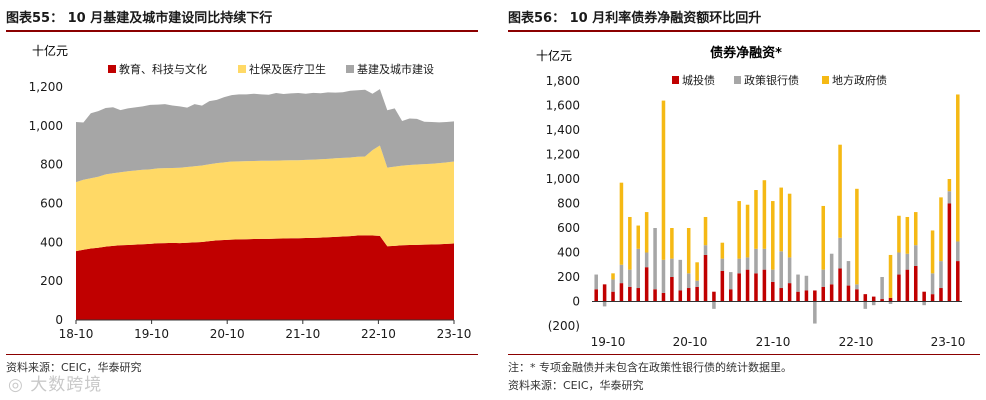  Describe the element at coordinates (650, 367) in the screenshot. I see `right-footnote: 注：* 专项金融债并未包含在政策性银行债的统计数据里。` at that location.